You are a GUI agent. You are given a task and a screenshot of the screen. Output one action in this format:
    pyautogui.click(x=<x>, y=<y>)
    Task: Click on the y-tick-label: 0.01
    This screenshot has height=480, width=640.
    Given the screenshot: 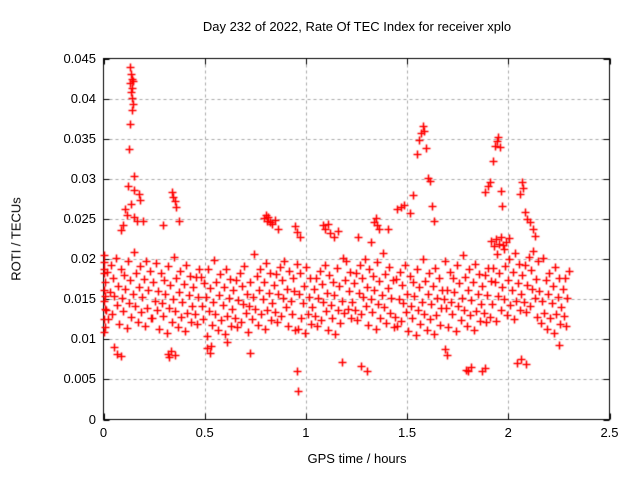 What is the action you would take?
    pyautogui.click(x=83, y=339)
    